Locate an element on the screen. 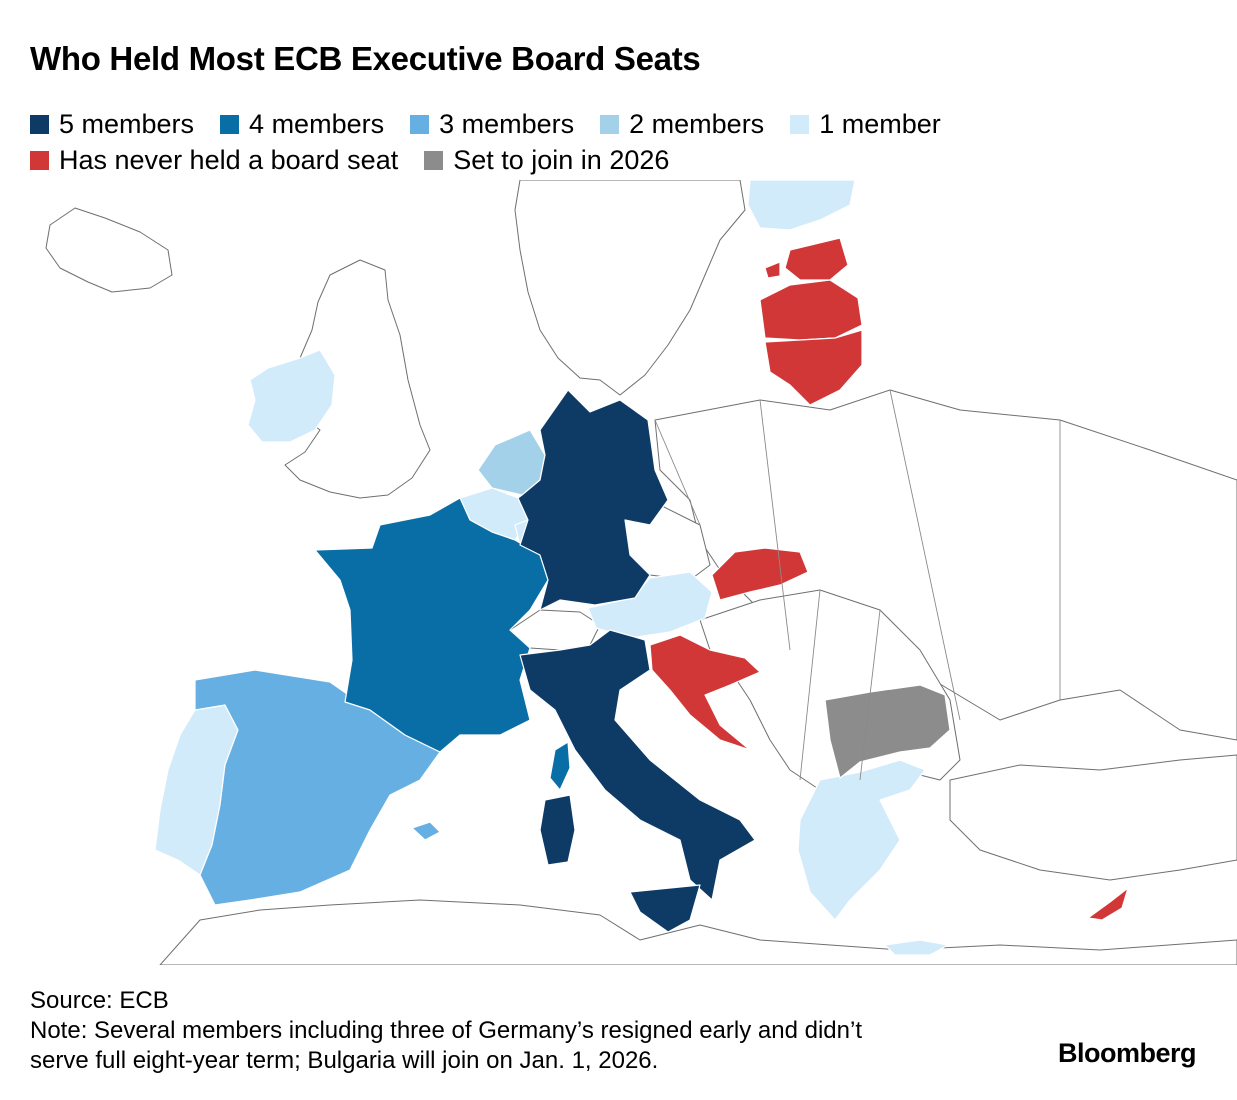 Image resolution: width=1237 pixels, height=1100 pixels. legend-item-1-member: 1 member is located at coordinates (865, 124).